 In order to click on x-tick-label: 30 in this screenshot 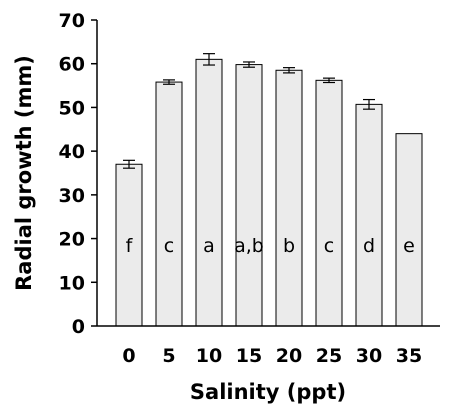, I will do `click(369, 356)`.